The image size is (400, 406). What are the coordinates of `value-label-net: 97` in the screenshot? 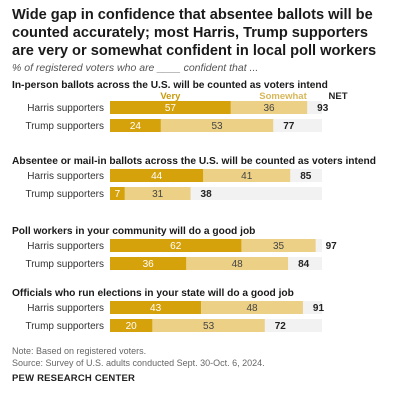 It's located at (332, 246).